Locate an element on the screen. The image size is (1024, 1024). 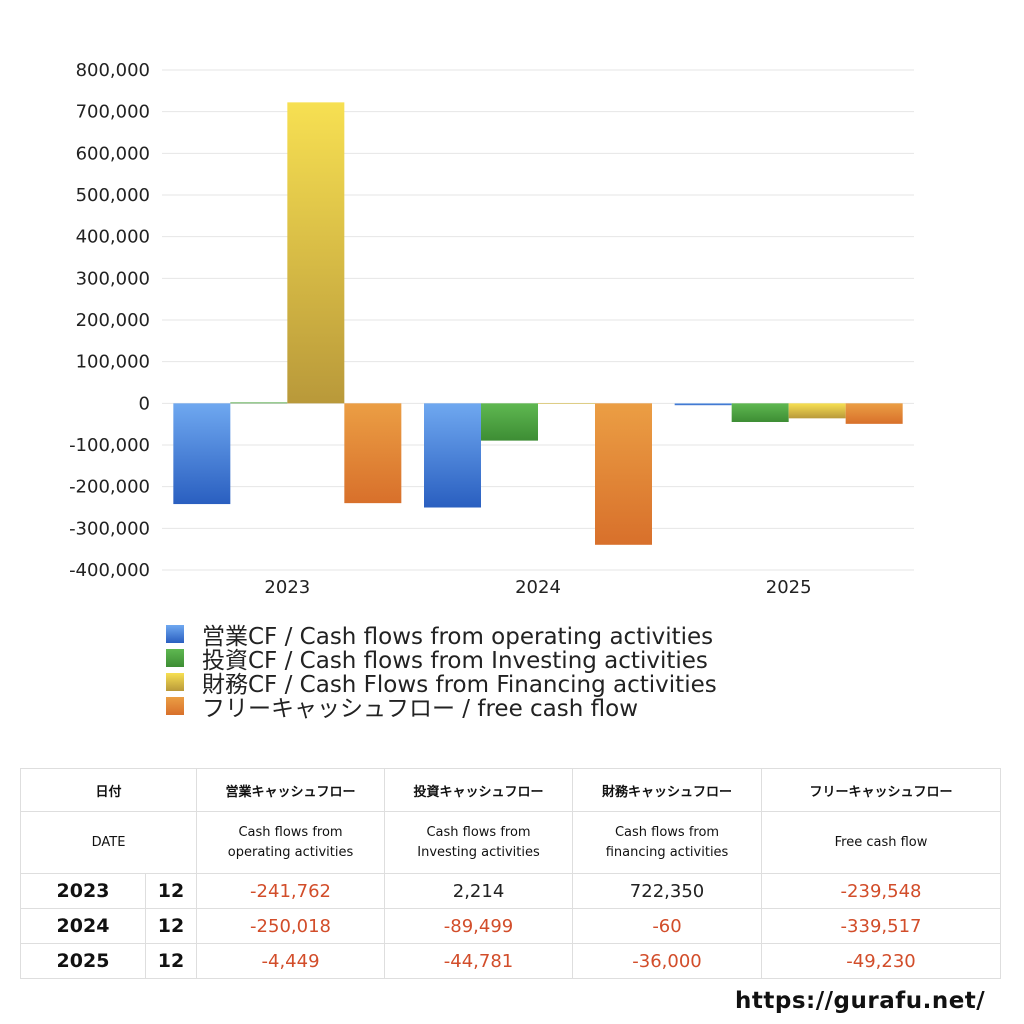
y-tick-label: 600,000 is located at coordinates (113, 153).